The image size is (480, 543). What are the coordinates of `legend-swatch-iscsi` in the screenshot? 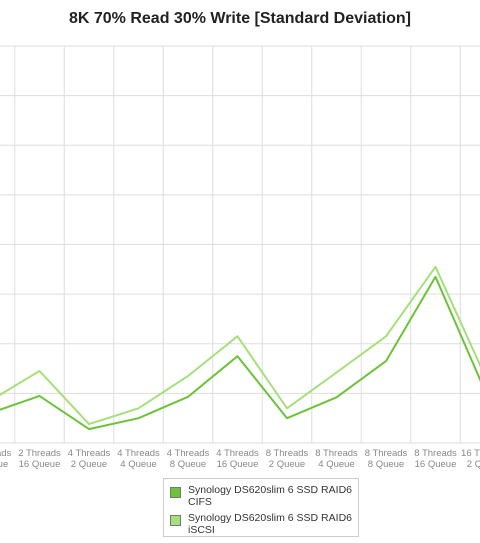 It's located at (175, 520).